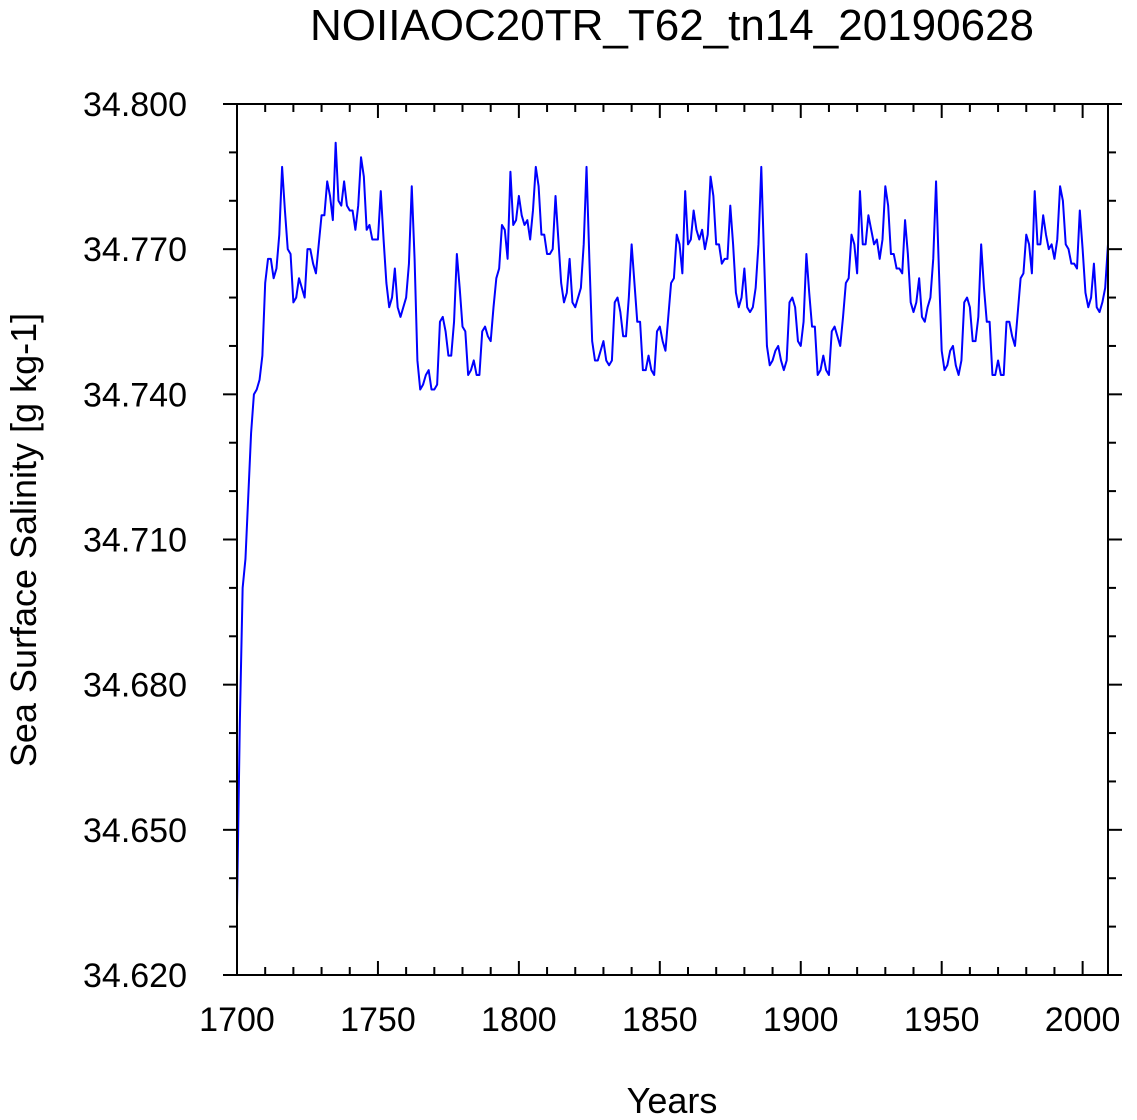  I want to click on x-tick-label: 1850, so click(660, 1020).